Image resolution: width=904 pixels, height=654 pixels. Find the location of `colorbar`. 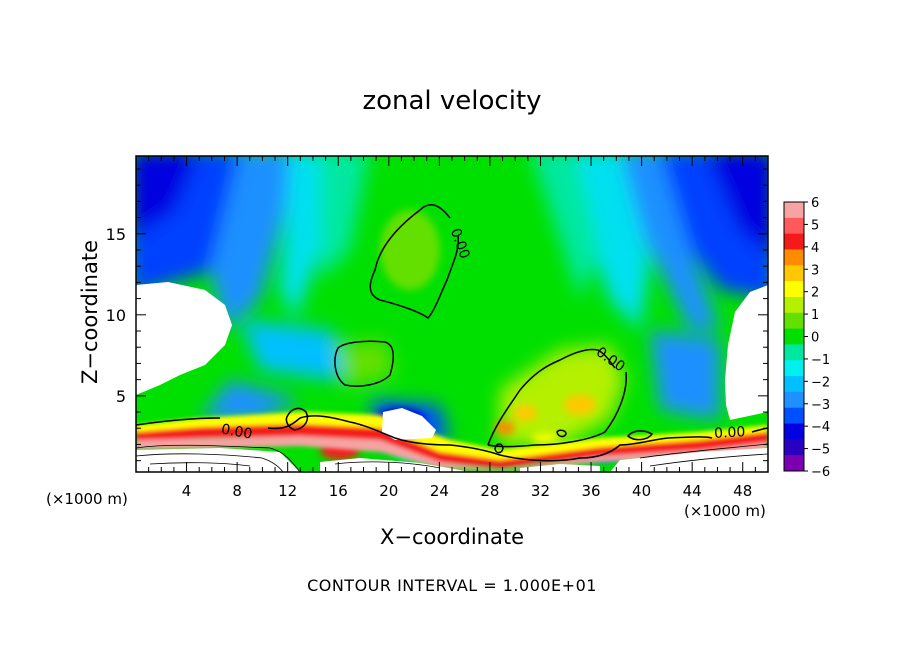

colorbar is located at coordinates (795, 336).